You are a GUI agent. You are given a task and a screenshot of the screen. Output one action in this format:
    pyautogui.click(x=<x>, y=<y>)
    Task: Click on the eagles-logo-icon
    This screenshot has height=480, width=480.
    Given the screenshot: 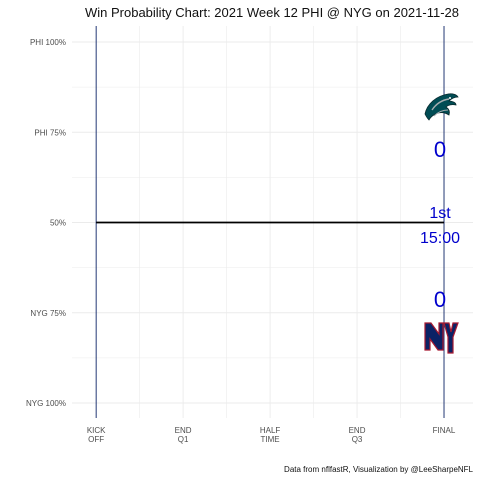 What is the action you would take?
    pyautogui.click(x=441, y=107)
    